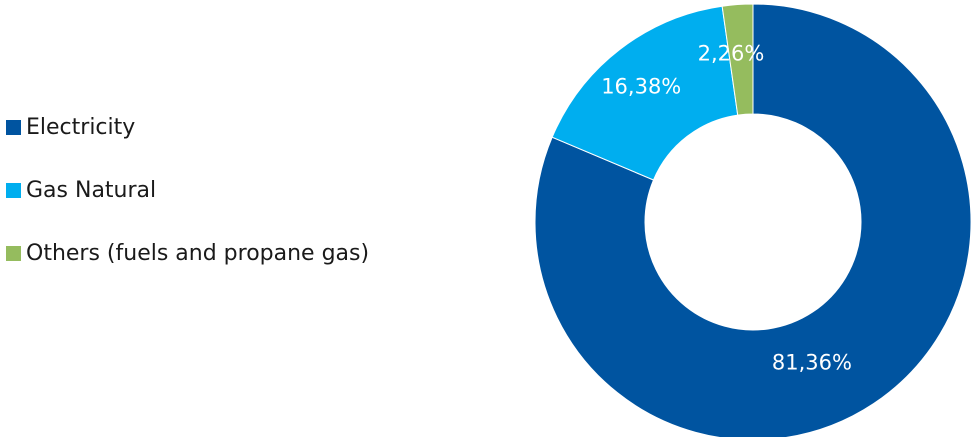  What do you see at coordinates (731, 53) in the screenshot?
I see `slice-label-others-fuels-and-propane-gas: 2,26%` at bounding box center [731, 53].